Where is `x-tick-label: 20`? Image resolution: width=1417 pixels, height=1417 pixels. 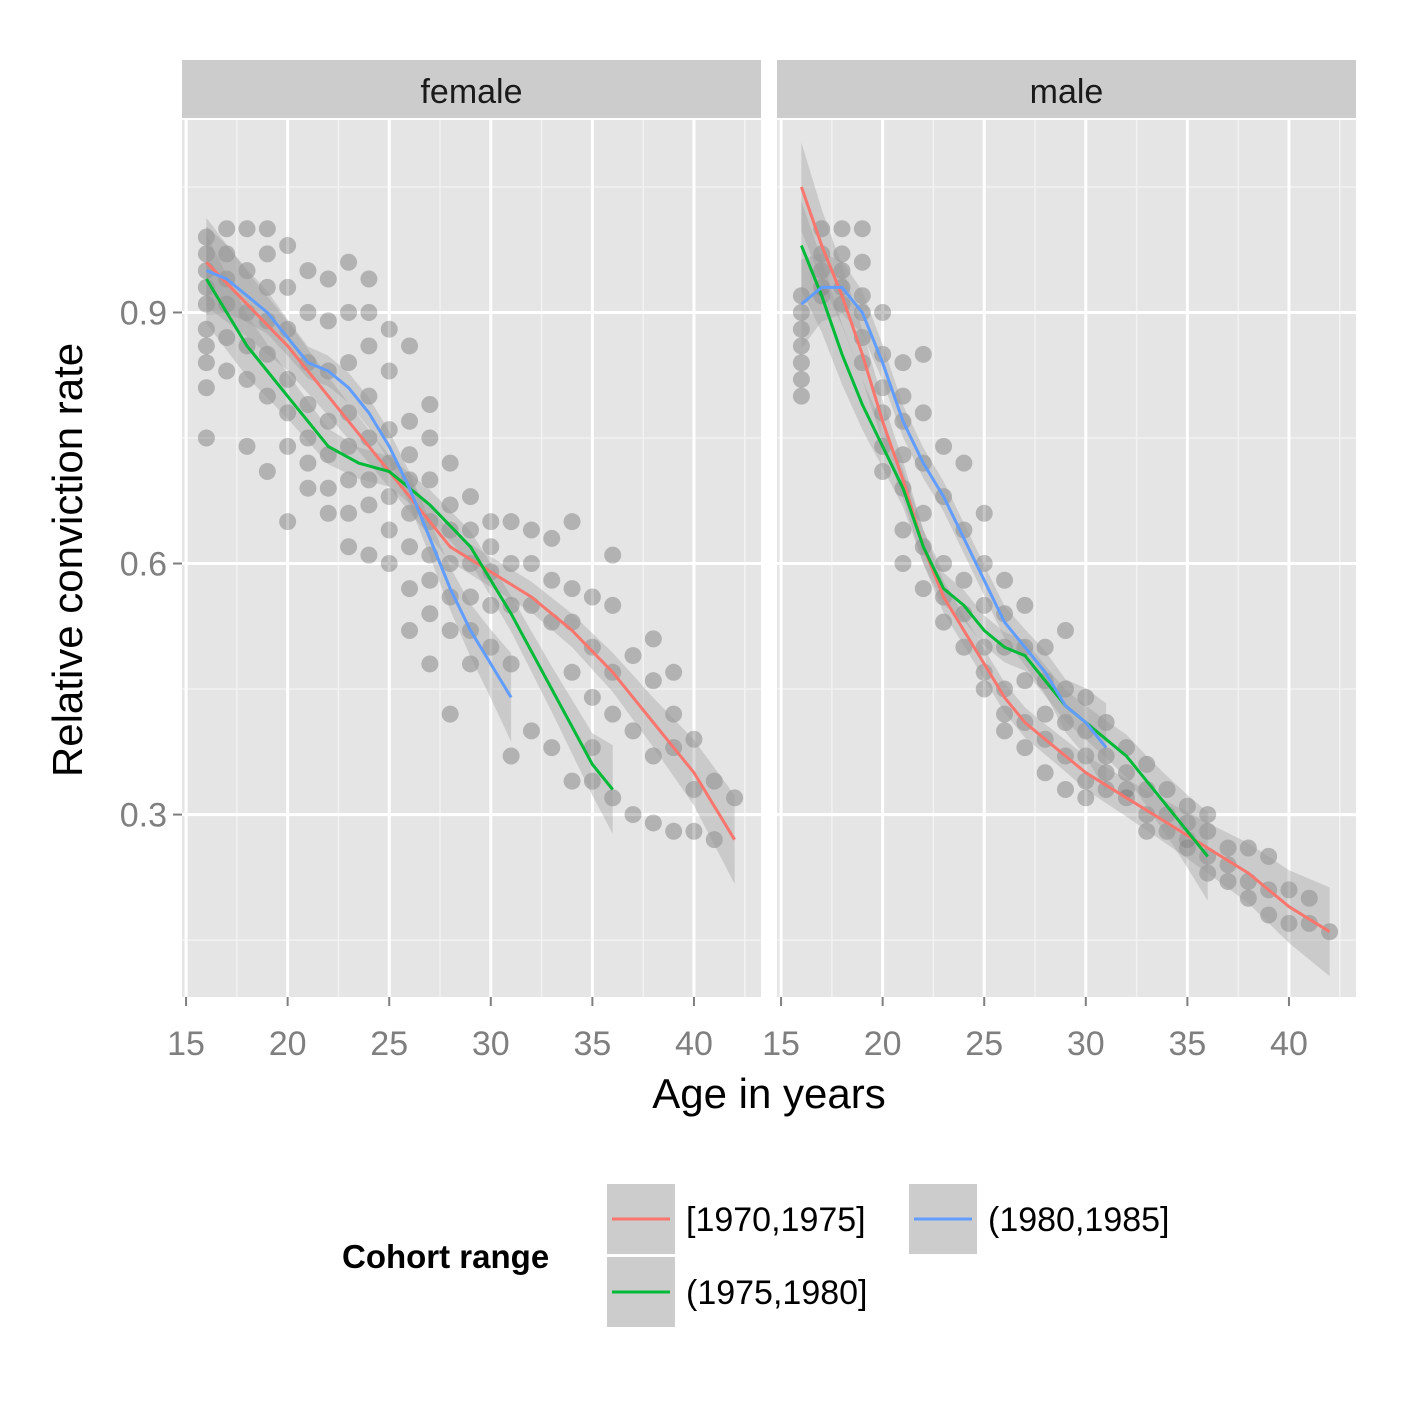 x-tick-label: 20 is located at coordinates (288, 1044).